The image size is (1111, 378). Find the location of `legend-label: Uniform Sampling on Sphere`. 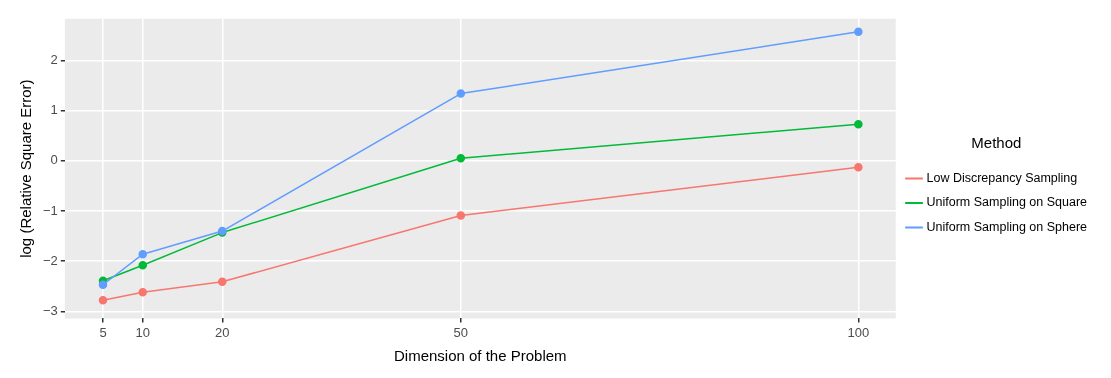

legend-label: Uniform Sampling on Sphere is located at coordinates (1007, 226).